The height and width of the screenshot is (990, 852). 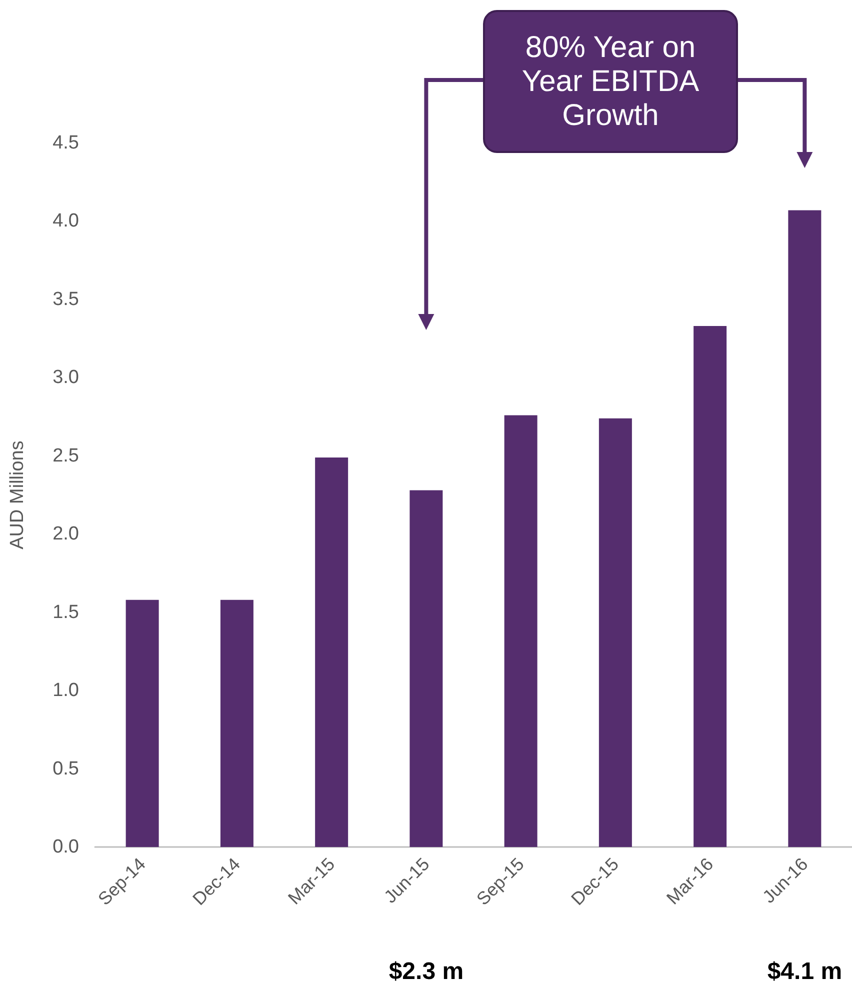 I want to click on y-tick-label: 2.5, so click(x=65, y=455).